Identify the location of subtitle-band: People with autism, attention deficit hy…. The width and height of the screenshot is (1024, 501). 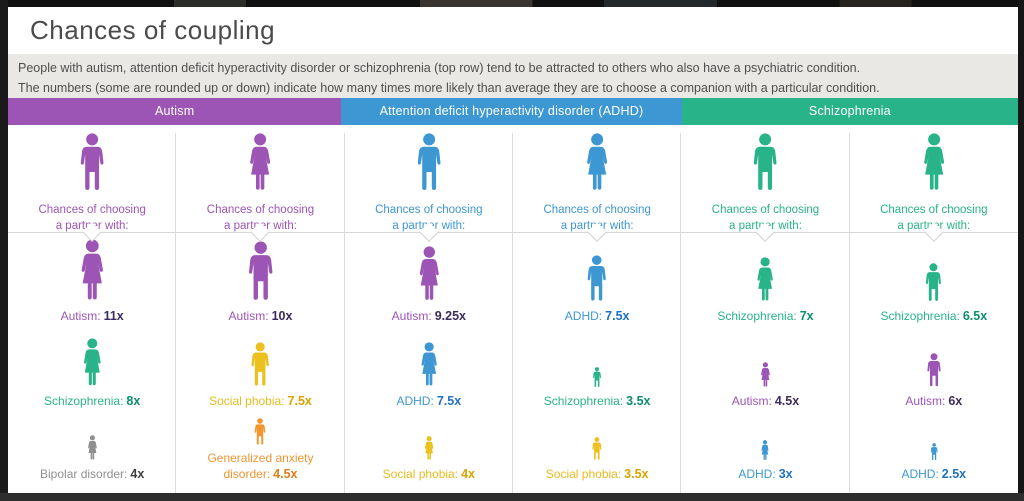
(513, 76).